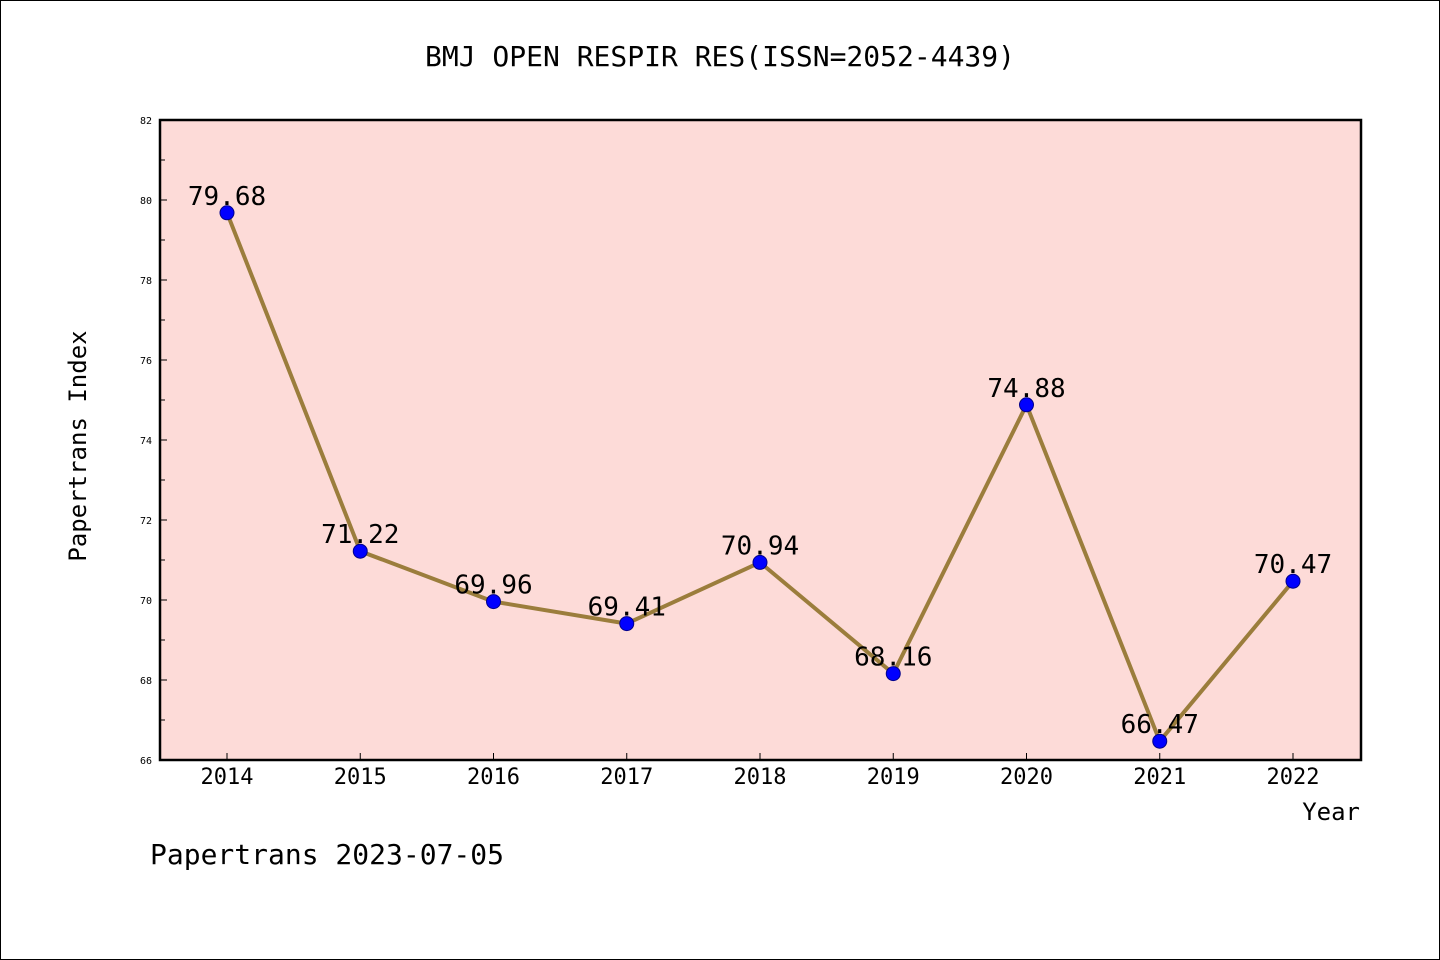  Describe the element at coordinates (146, 121) in the screenshot. I see `y-tick-label: 82` at that location.